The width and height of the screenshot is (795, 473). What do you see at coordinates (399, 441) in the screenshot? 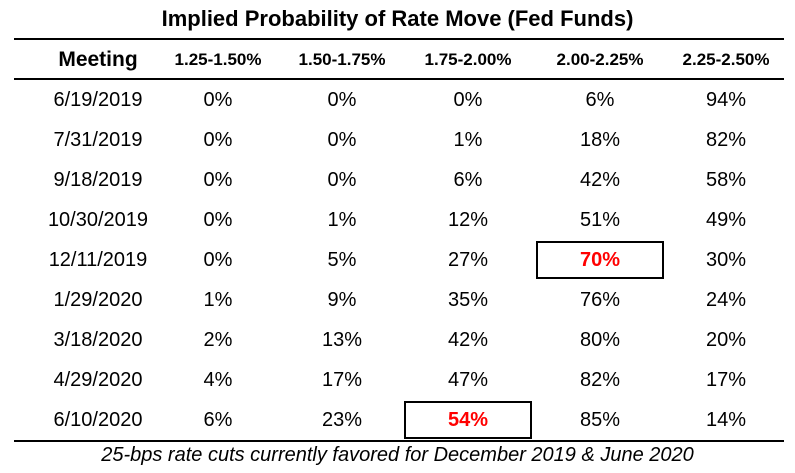
I see `table-bottom-rule` at bounding box center [399, 441].